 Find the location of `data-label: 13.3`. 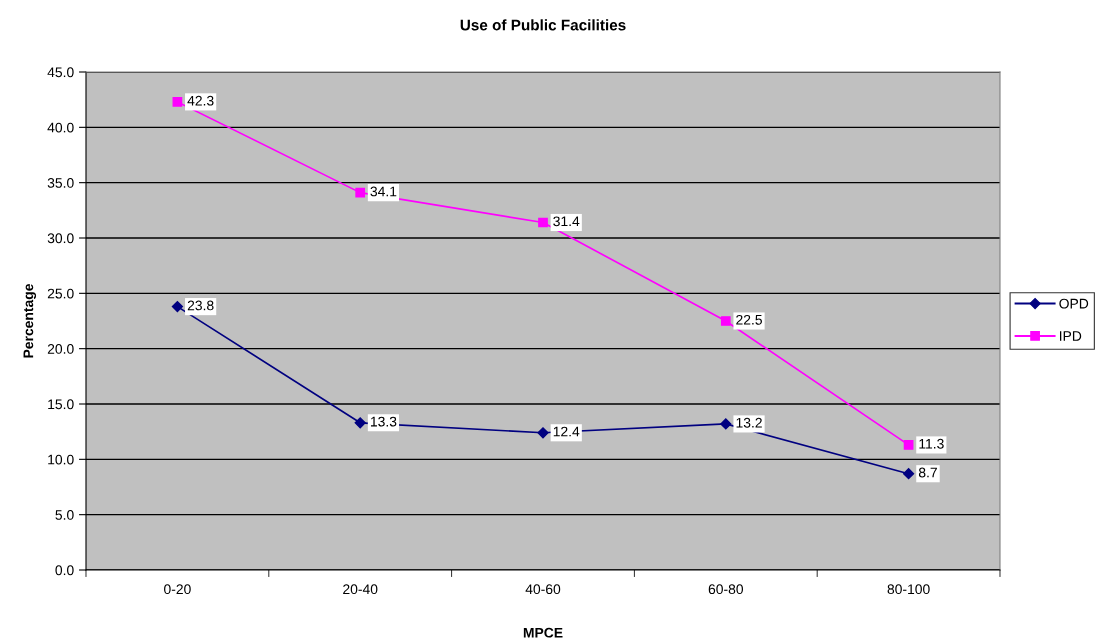

data-label: 13.3 is located at coordinates (383, 421).